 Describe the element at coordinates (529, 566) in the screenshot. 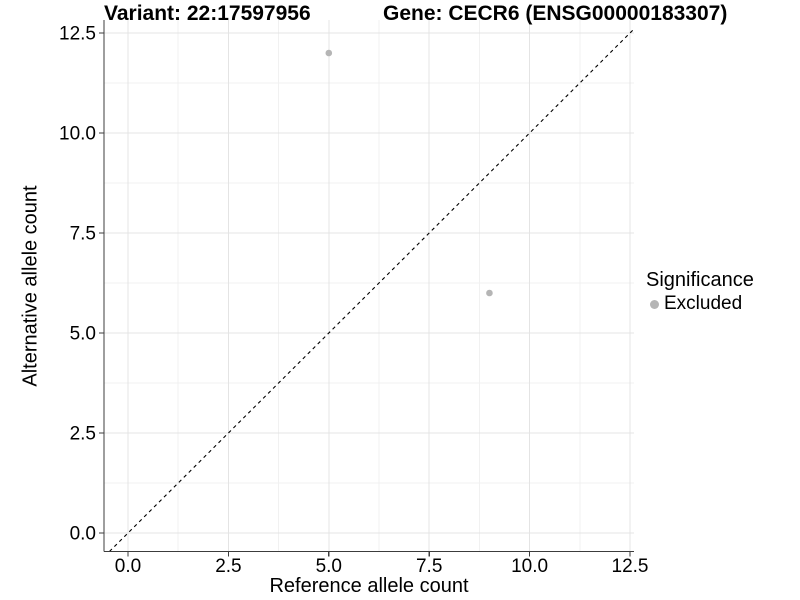

I see `x-tick-label: 10.0` at that location.